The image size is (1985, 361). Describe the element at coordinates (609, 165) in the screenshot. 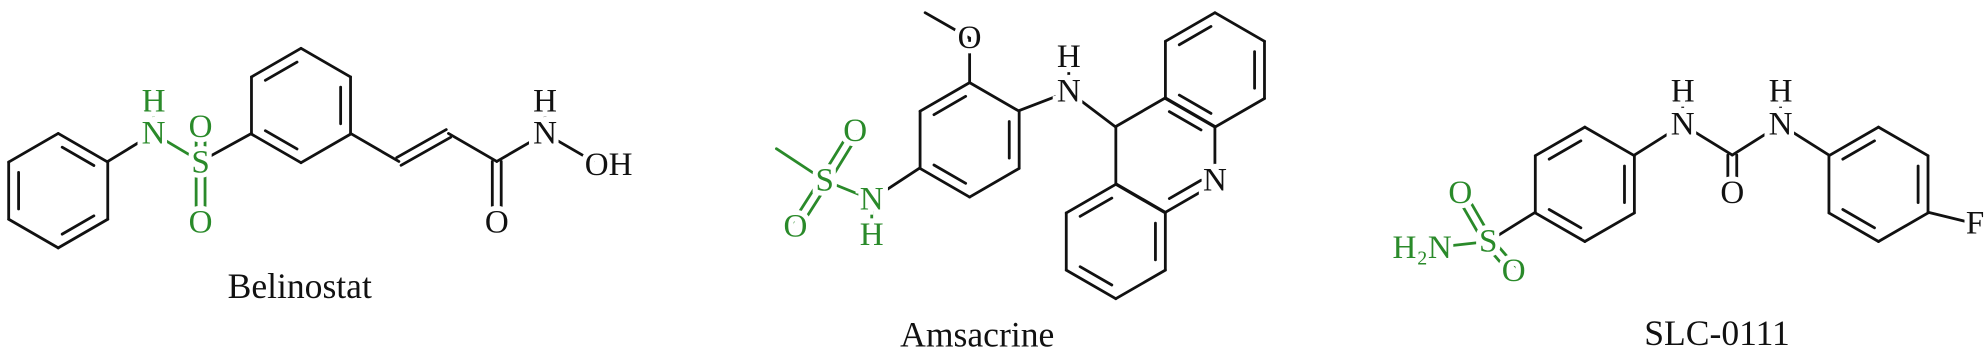

I see `atom-label: OH` at that location.